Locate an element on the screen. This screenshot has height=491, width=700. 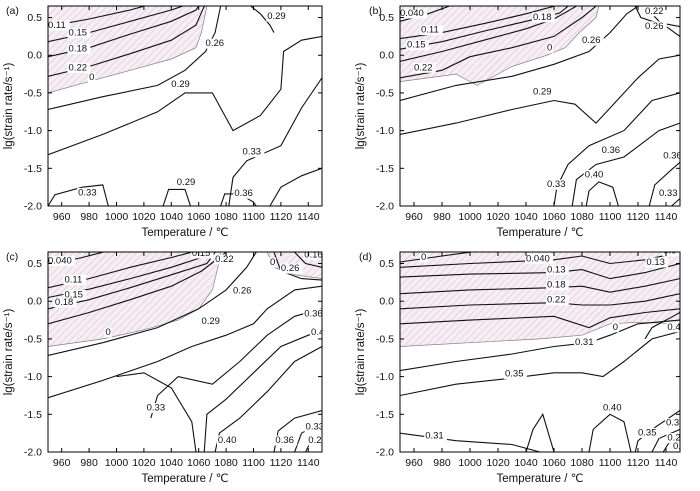
contour-label: 0.18 is located at coordinates (78, 48).